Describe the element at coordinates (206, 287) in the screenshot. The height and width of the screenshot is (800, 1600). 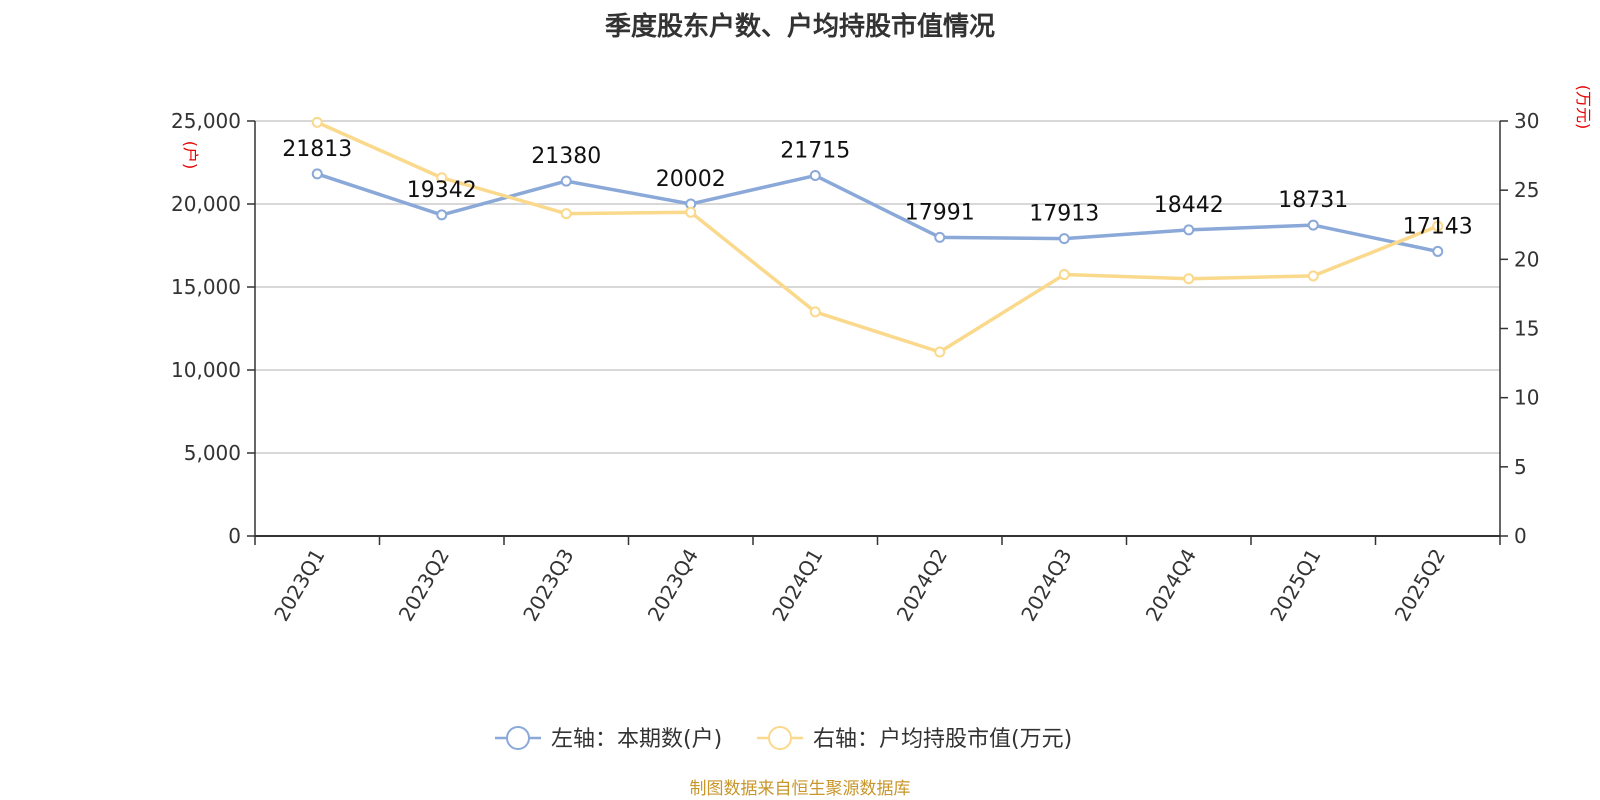
I see `left-tick-label: 15,000` at that location.